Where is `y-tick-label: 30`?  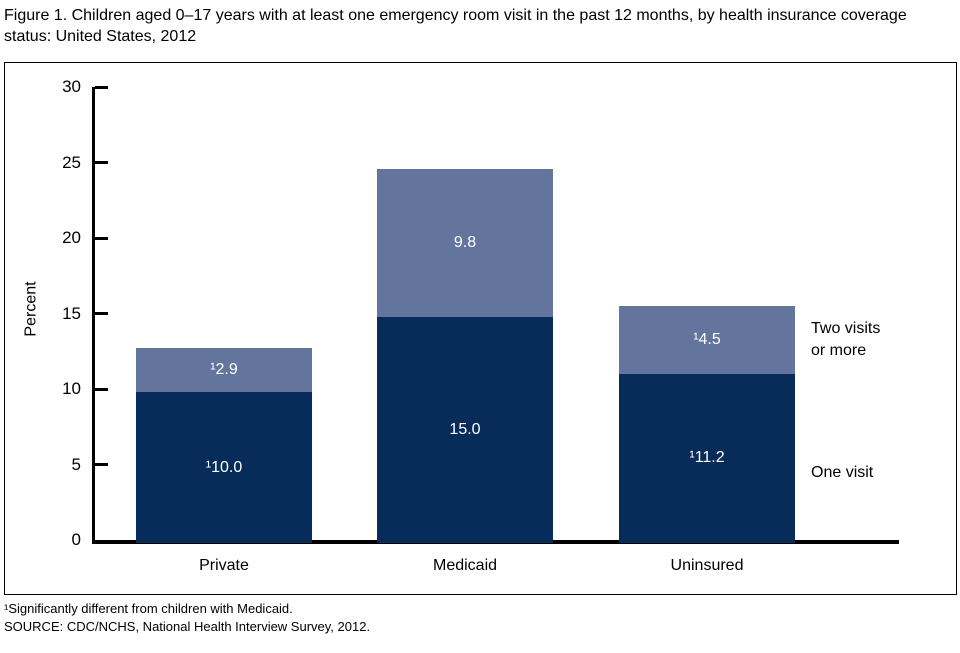
y-tick-label: 30 is located at coordinates (71, 86).